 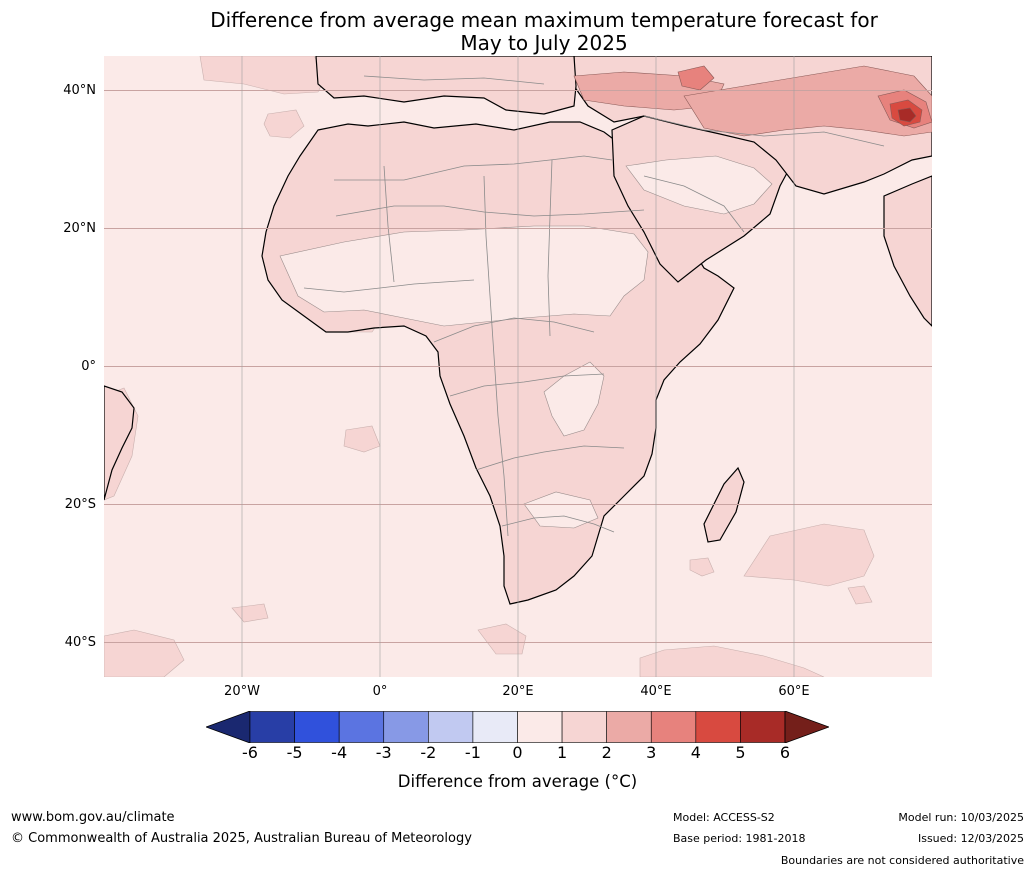 What do you see at coordinates (490, 211) in the screenshot?
I see `border-sahara` at bounding box center [490, 211].